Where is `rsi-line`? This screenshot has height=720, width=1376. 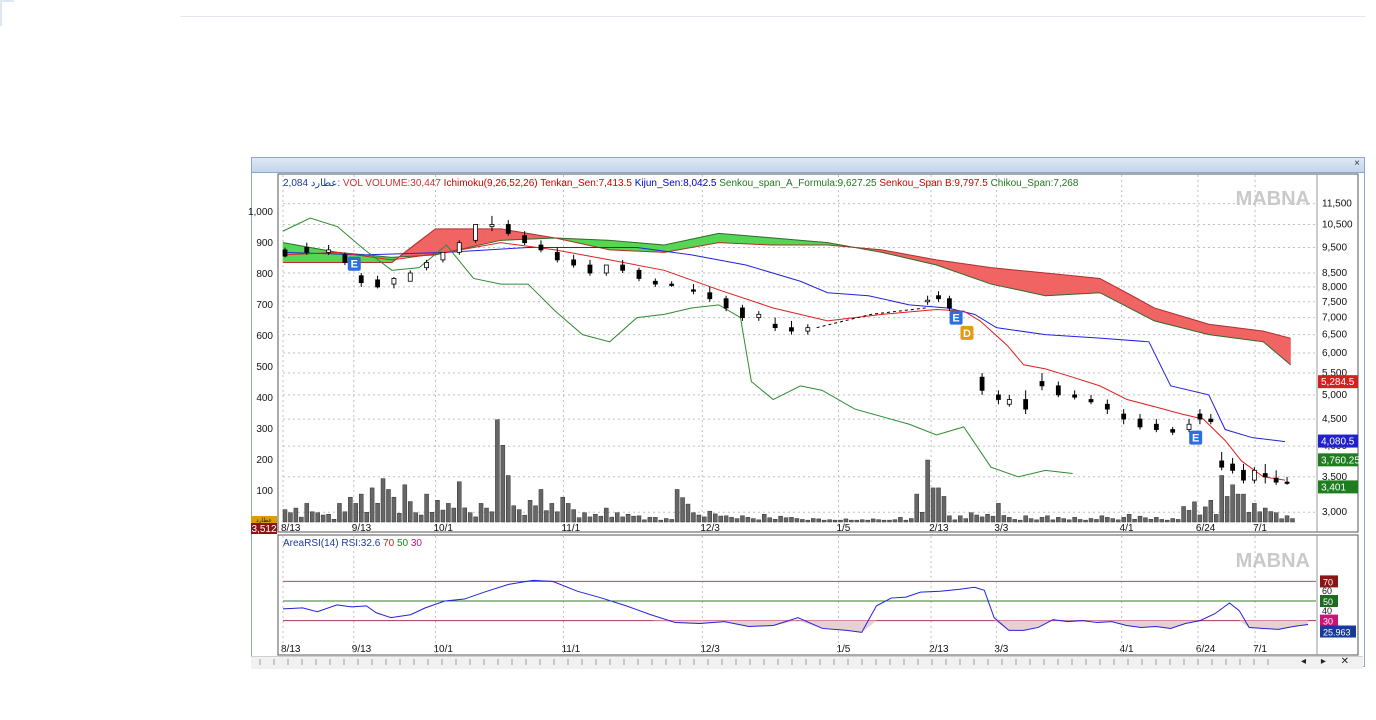
rsi-line is located at coordinates (795, 606).